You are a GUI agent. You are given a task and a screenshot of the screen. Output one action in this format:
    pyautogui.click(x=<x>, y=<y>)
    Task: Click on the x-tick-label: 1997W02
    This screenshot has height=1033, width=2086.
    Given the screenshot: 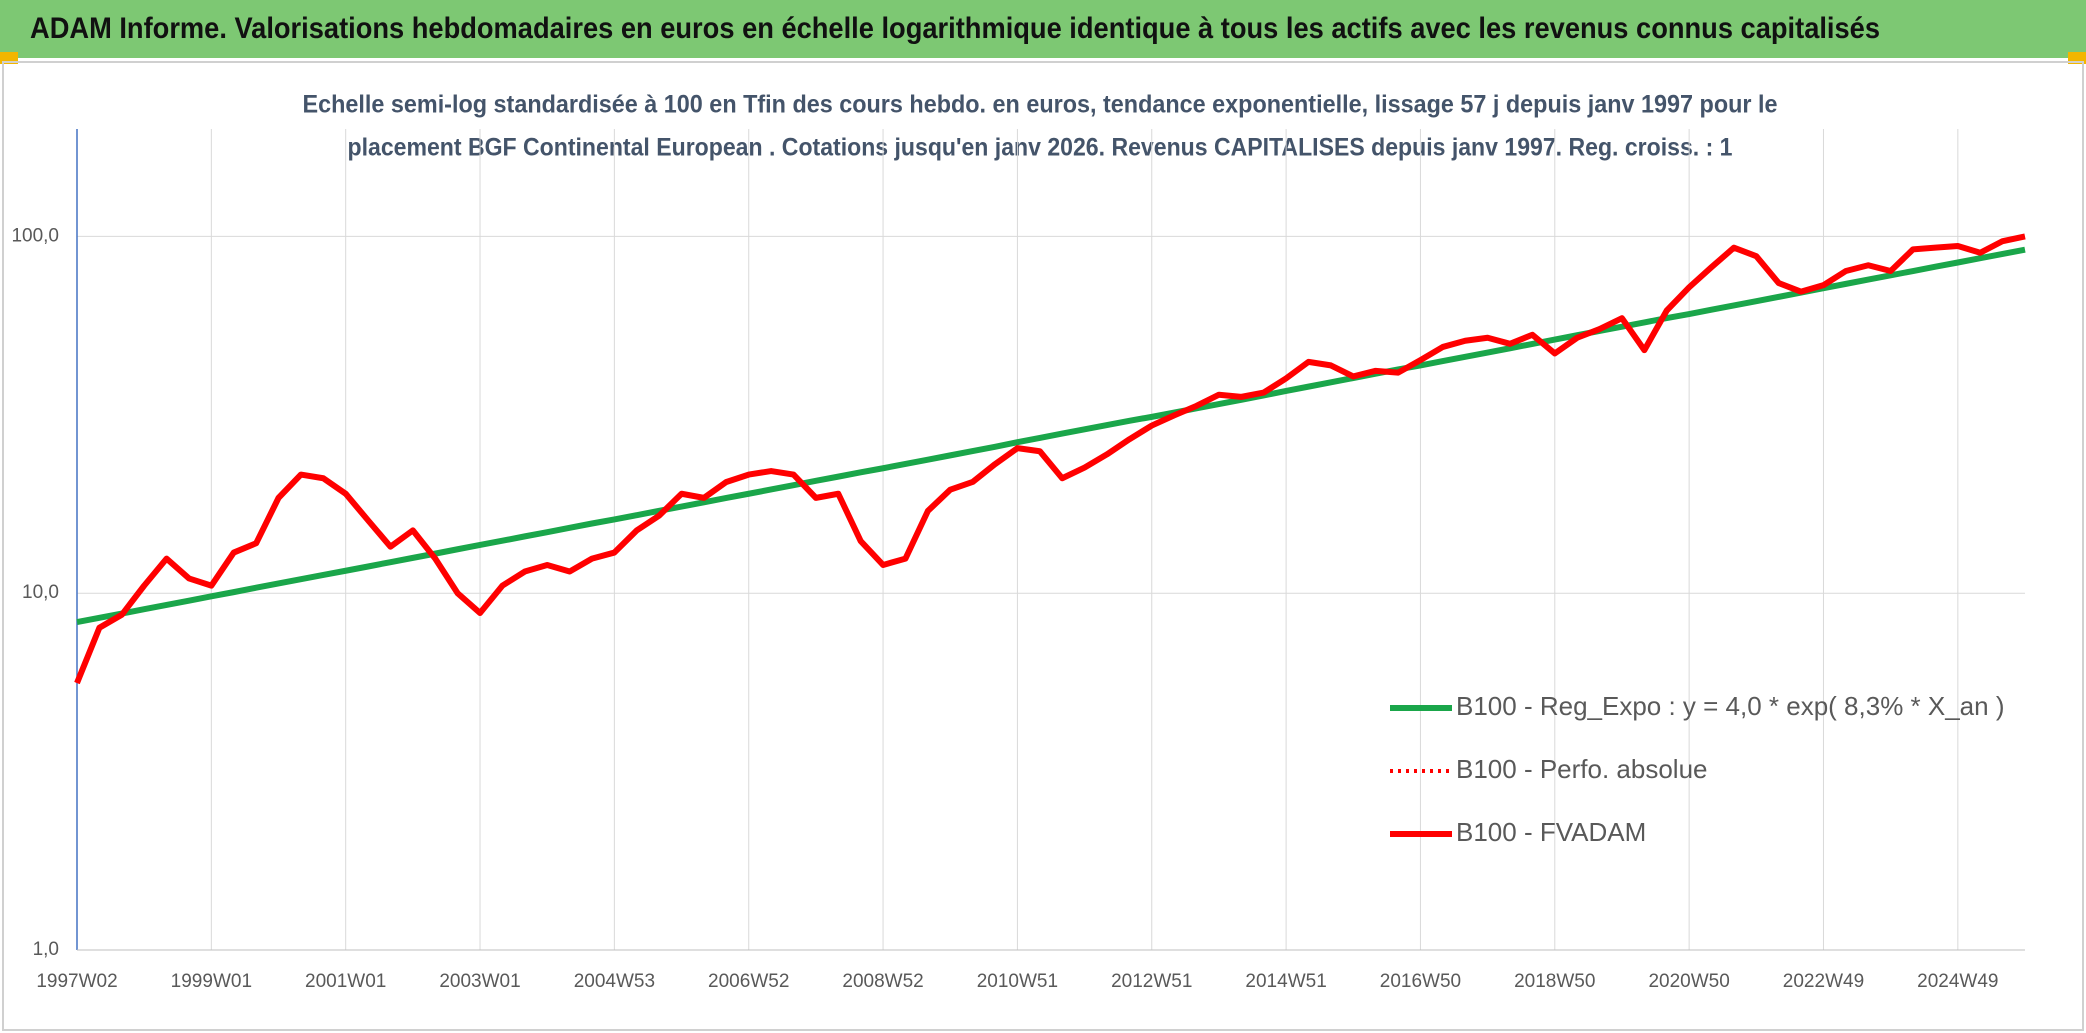 What is the action you would take?
    pyautogui.click(x=76, y=981)
    